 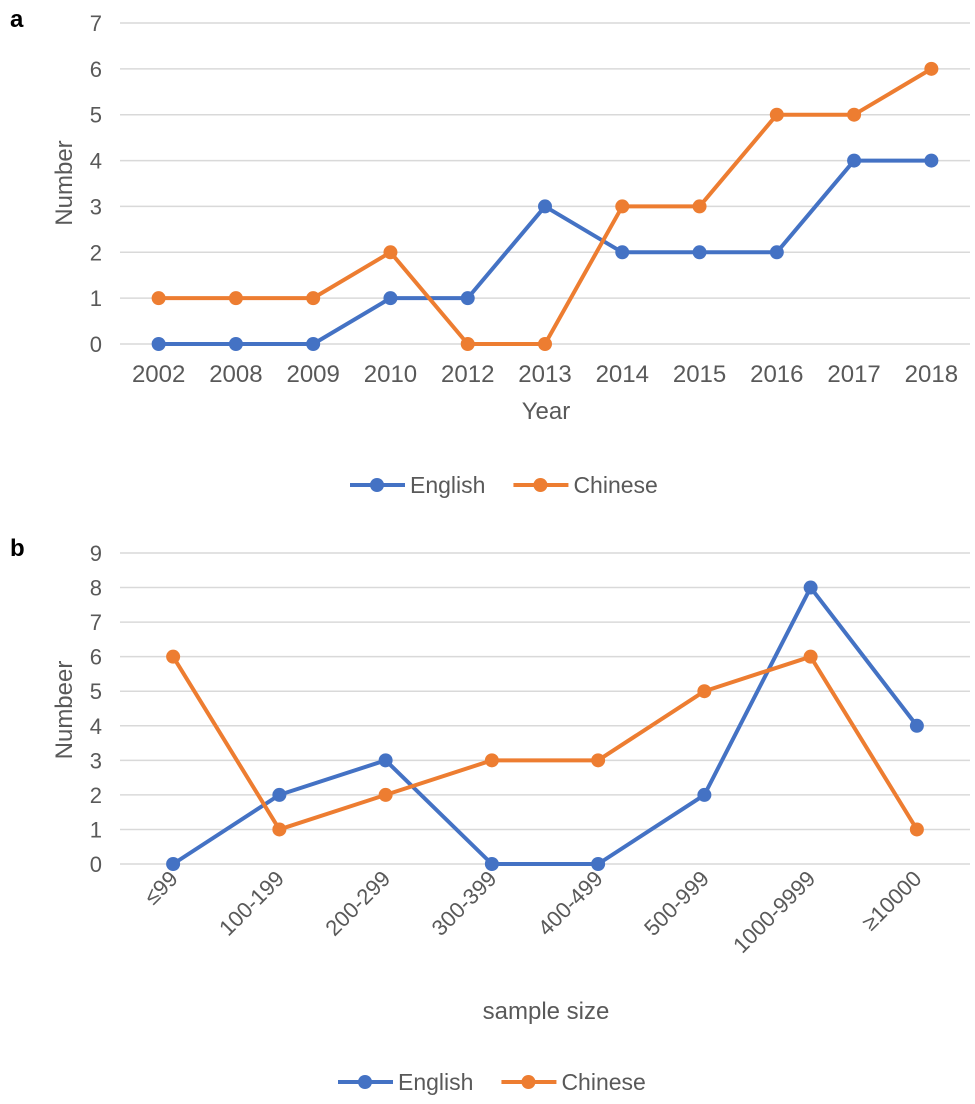 What do you see at coordinates (312, 374) in the screenshot?
I see `x-tick-label: 2009` at bounding box center [312, 374].